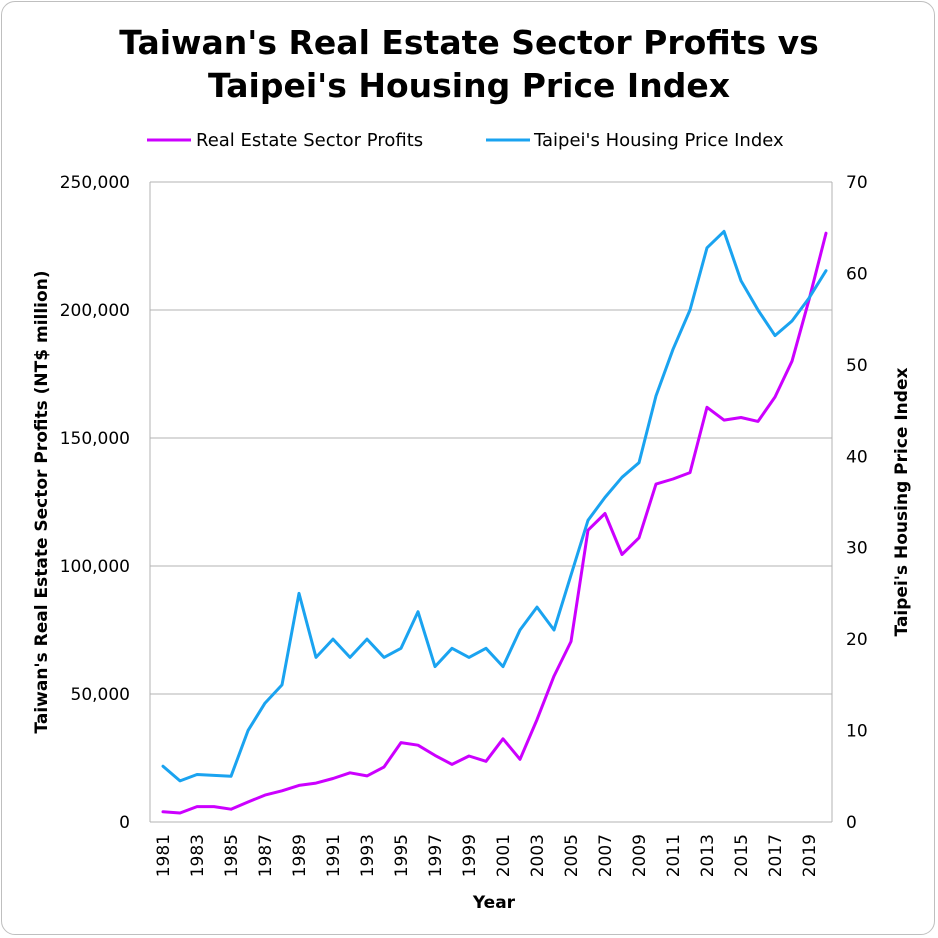  I want to click on x-tick-label: 1991, so click(334, 855).